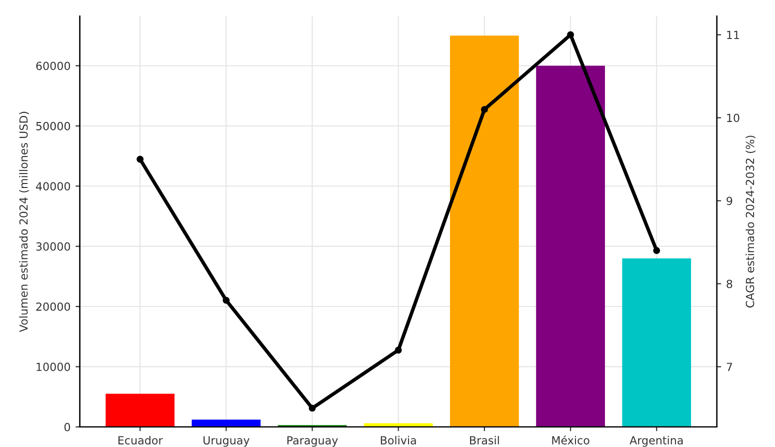 The image size is (775, 447). Describe the element at coordinates (751, 222) in the screenshot. I see `y2-axis-title: CAGR estimado 2024-2032 (%)` at that location.